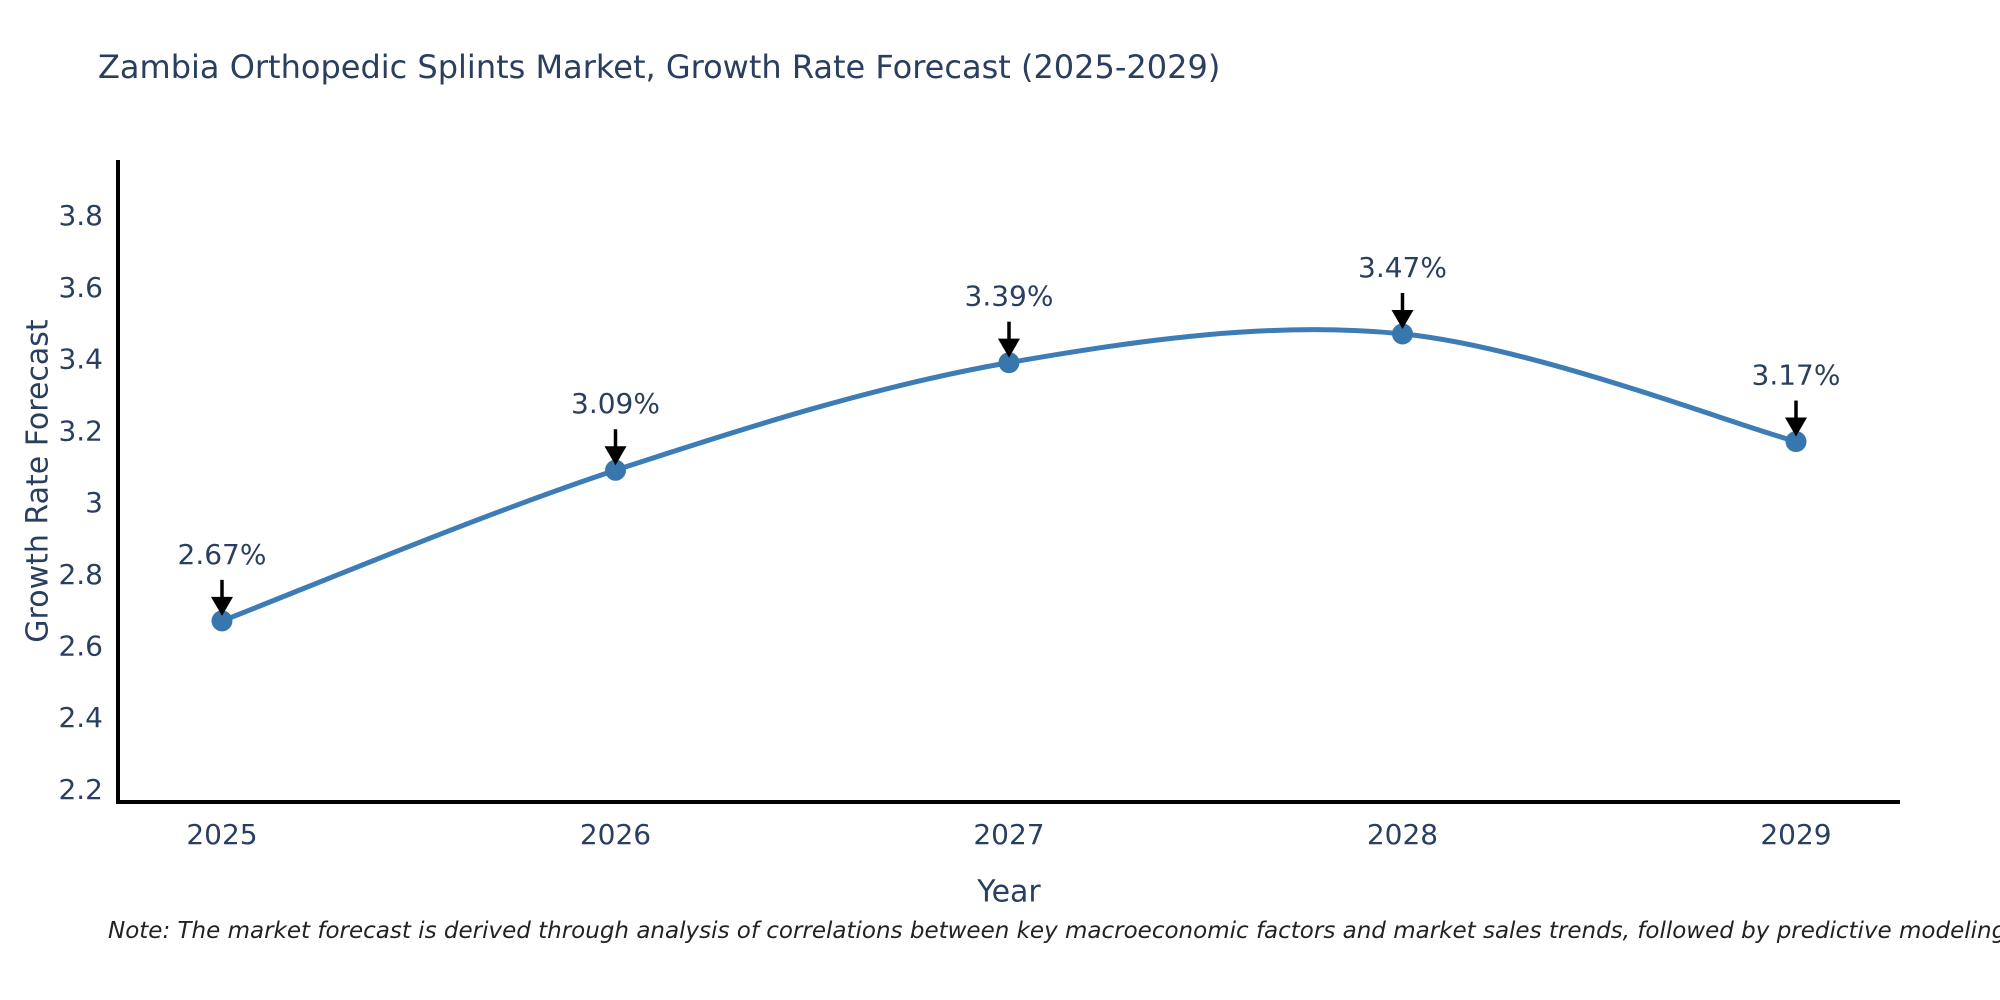 This screenshot has width=2000, height=1000. Describe the element at coordinates (615, 470) in the screenshot. I see `data-point-2026` at that location.